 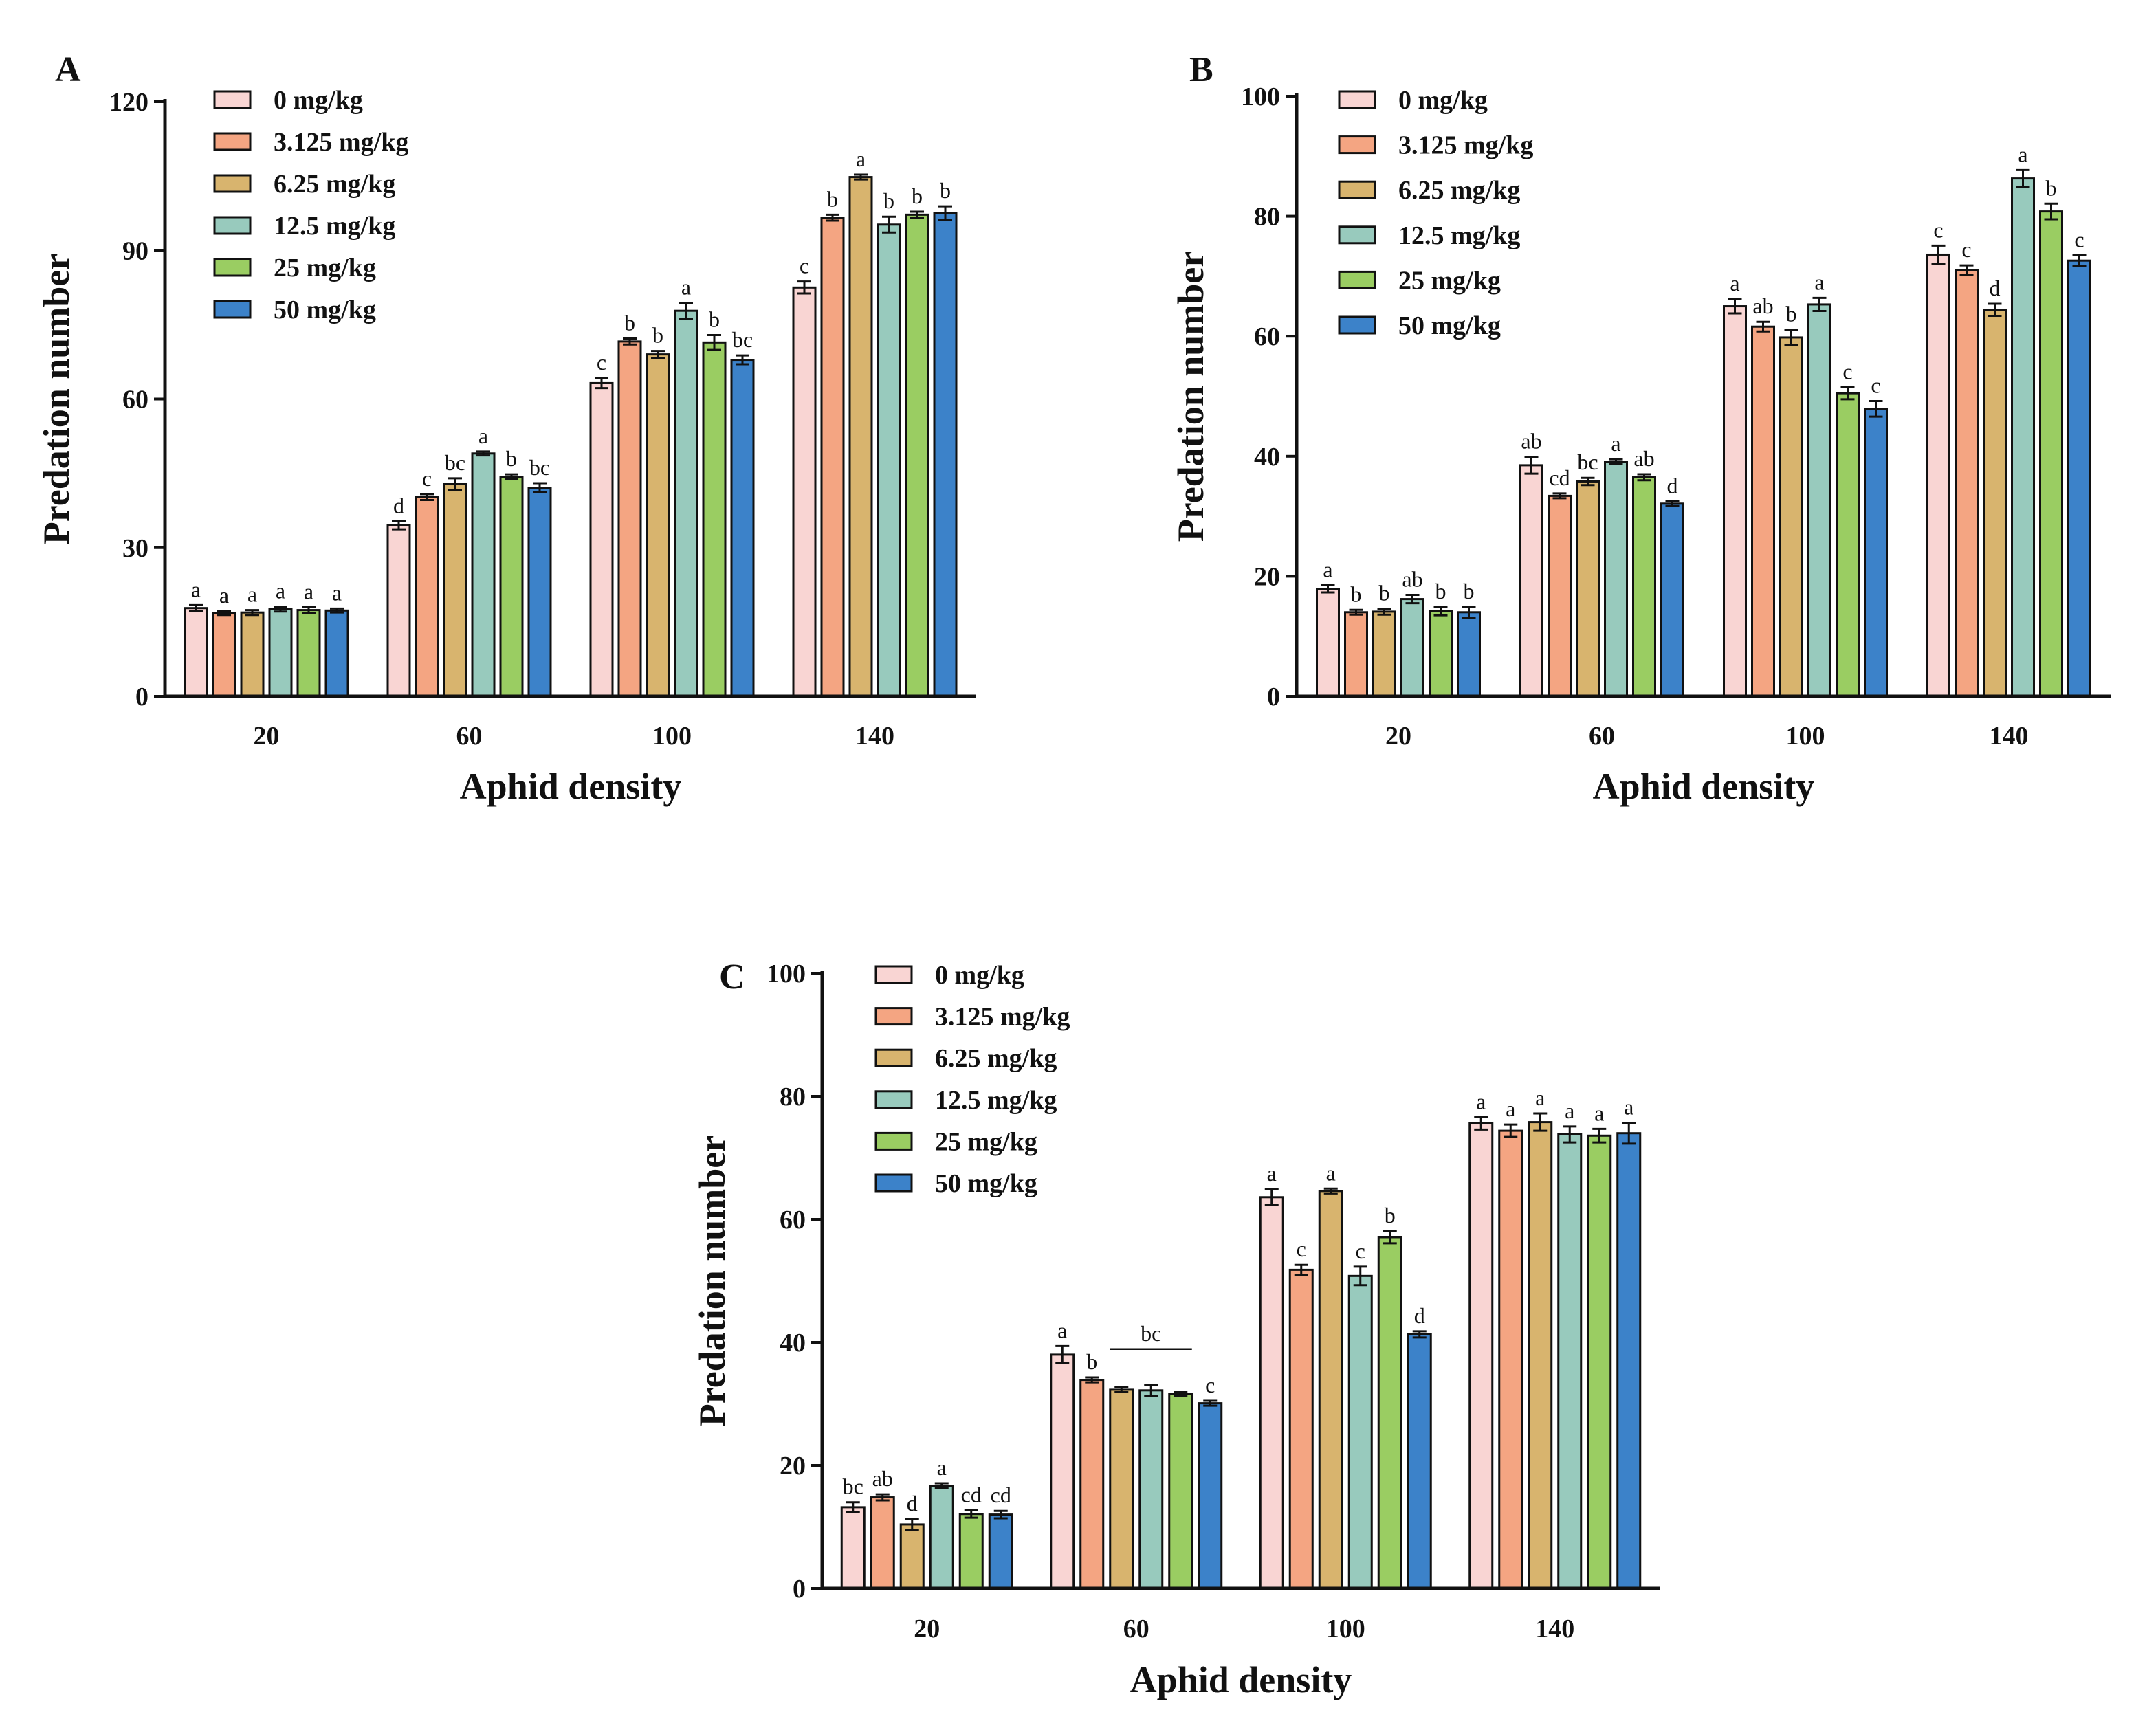 What do you see at coordinates (853, 1486) in the screenshot?
I see `significance-letter: bc` at bounding box center [853, 1486].